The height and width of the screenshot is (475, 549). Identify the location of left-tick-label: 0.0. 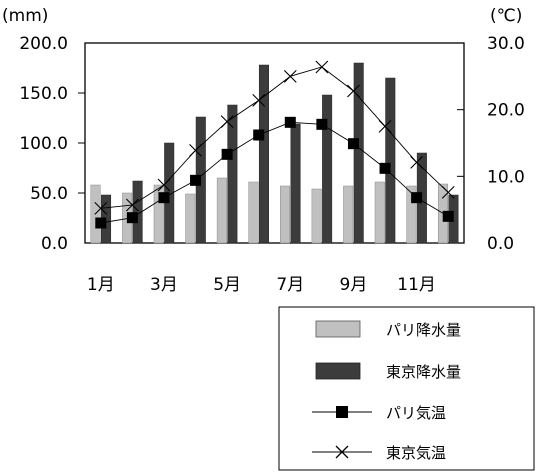
(54, 244).